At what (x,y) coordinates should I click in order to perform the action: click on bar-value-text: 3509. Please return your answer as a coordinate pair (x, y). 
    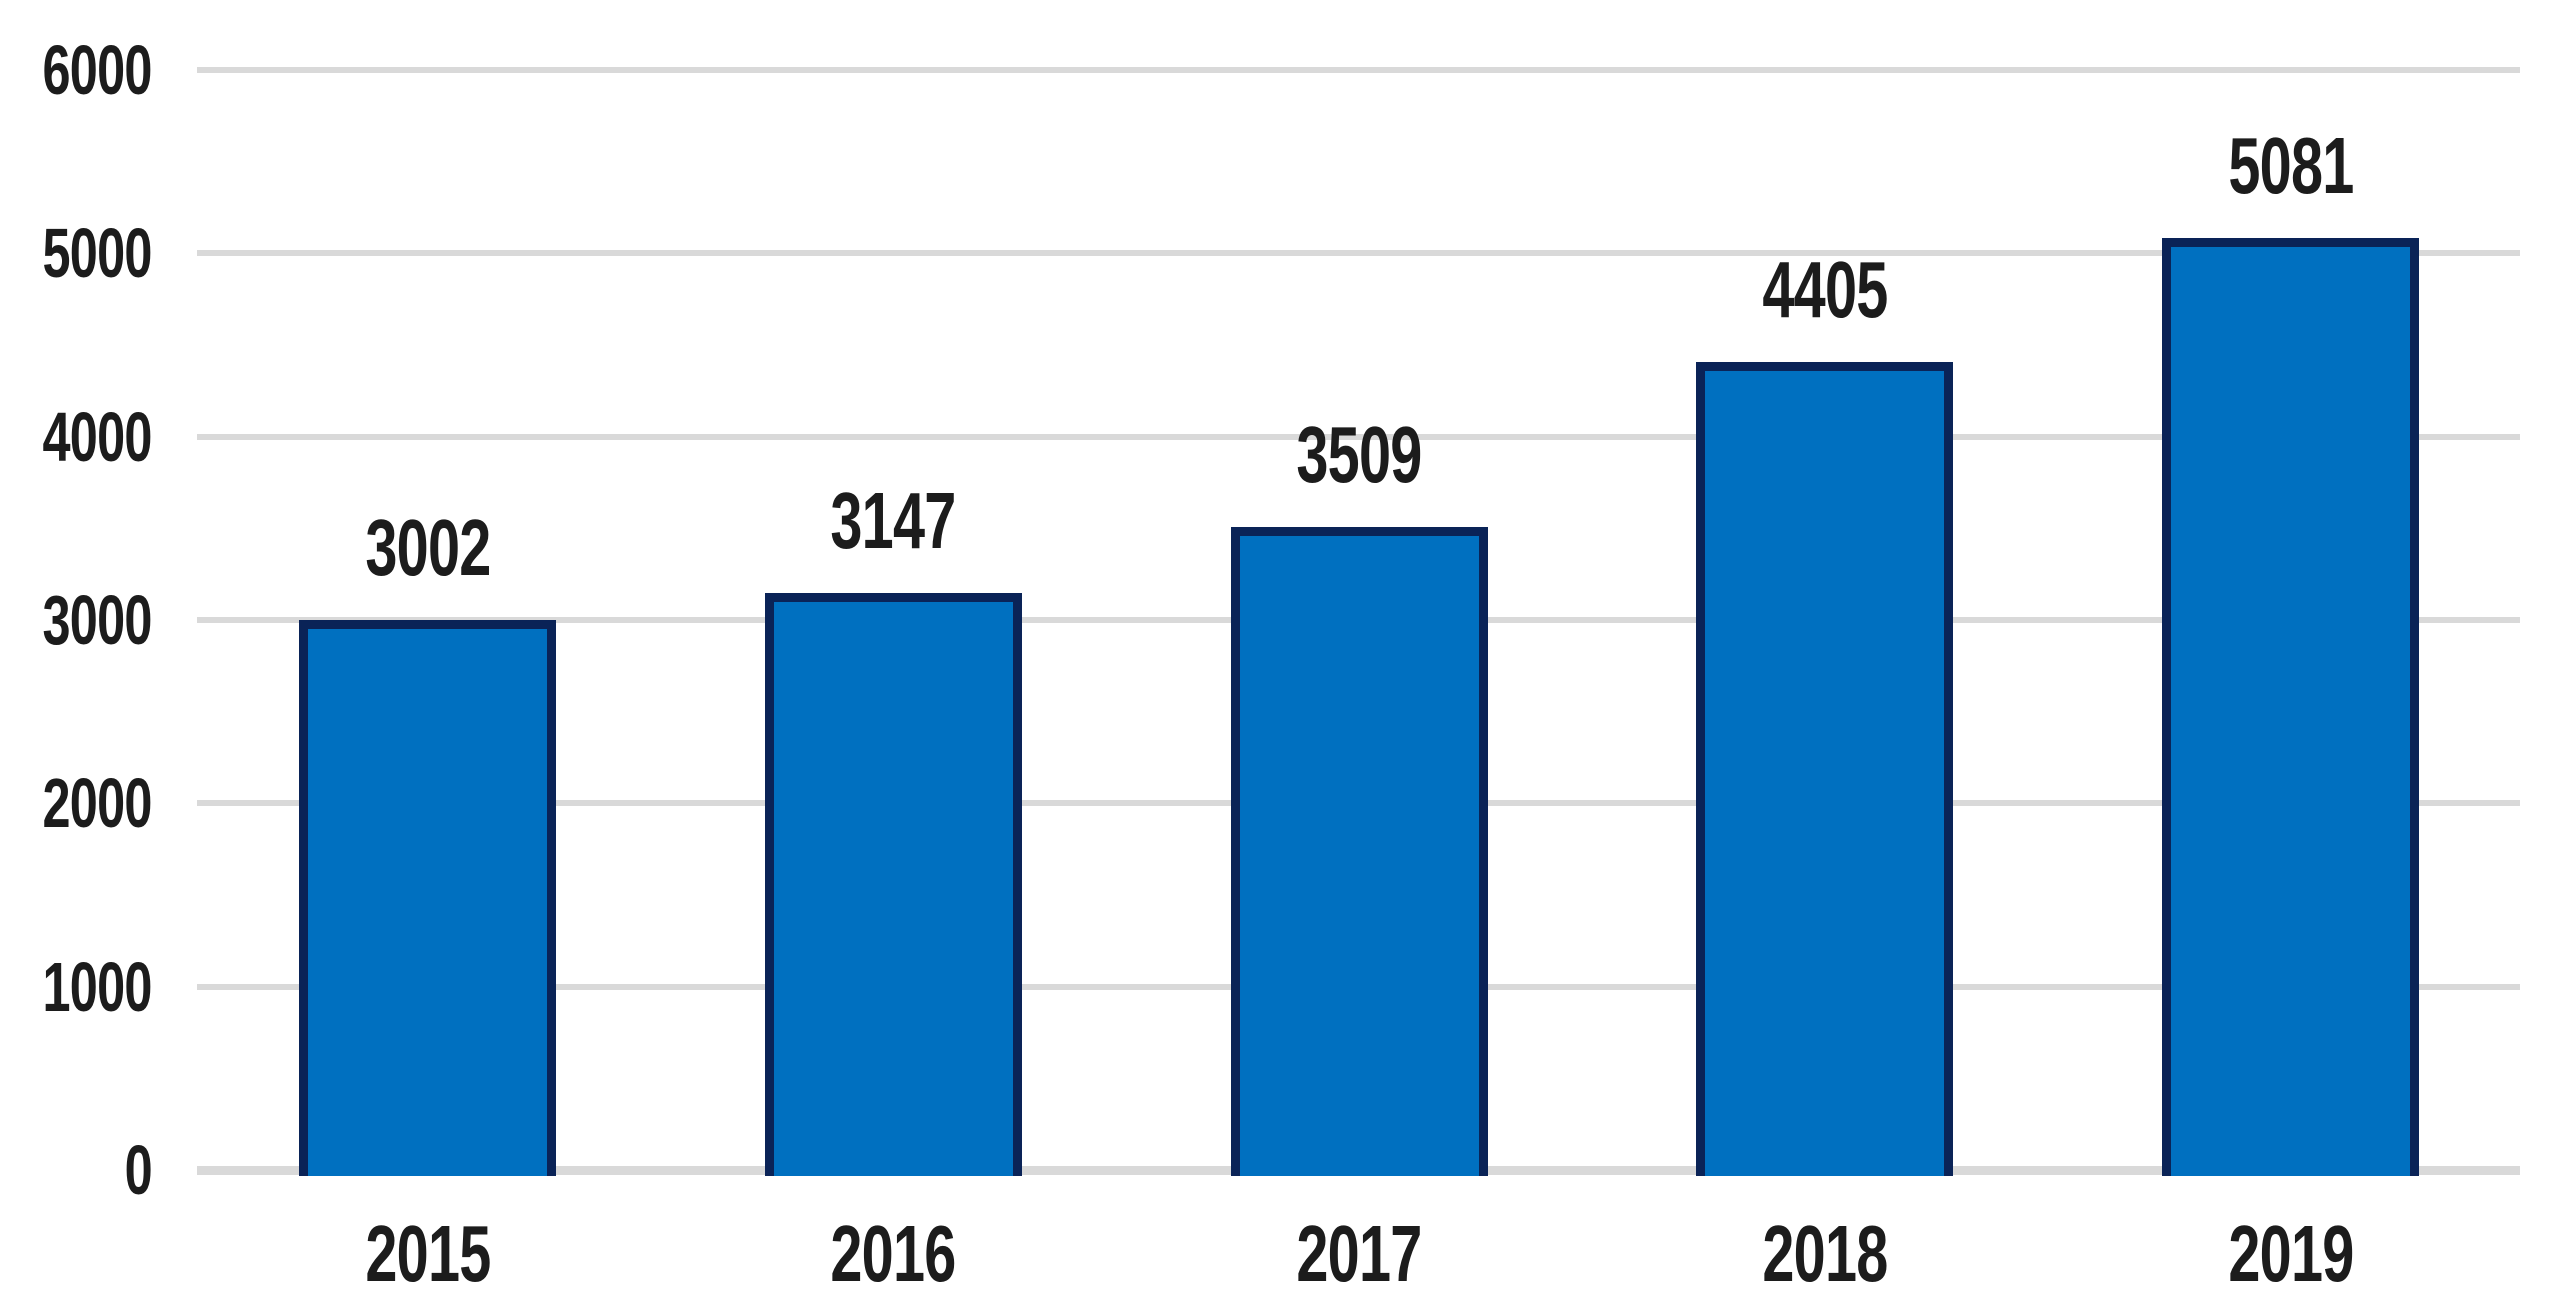
    Looking at the image, I should click on (1359, 454).